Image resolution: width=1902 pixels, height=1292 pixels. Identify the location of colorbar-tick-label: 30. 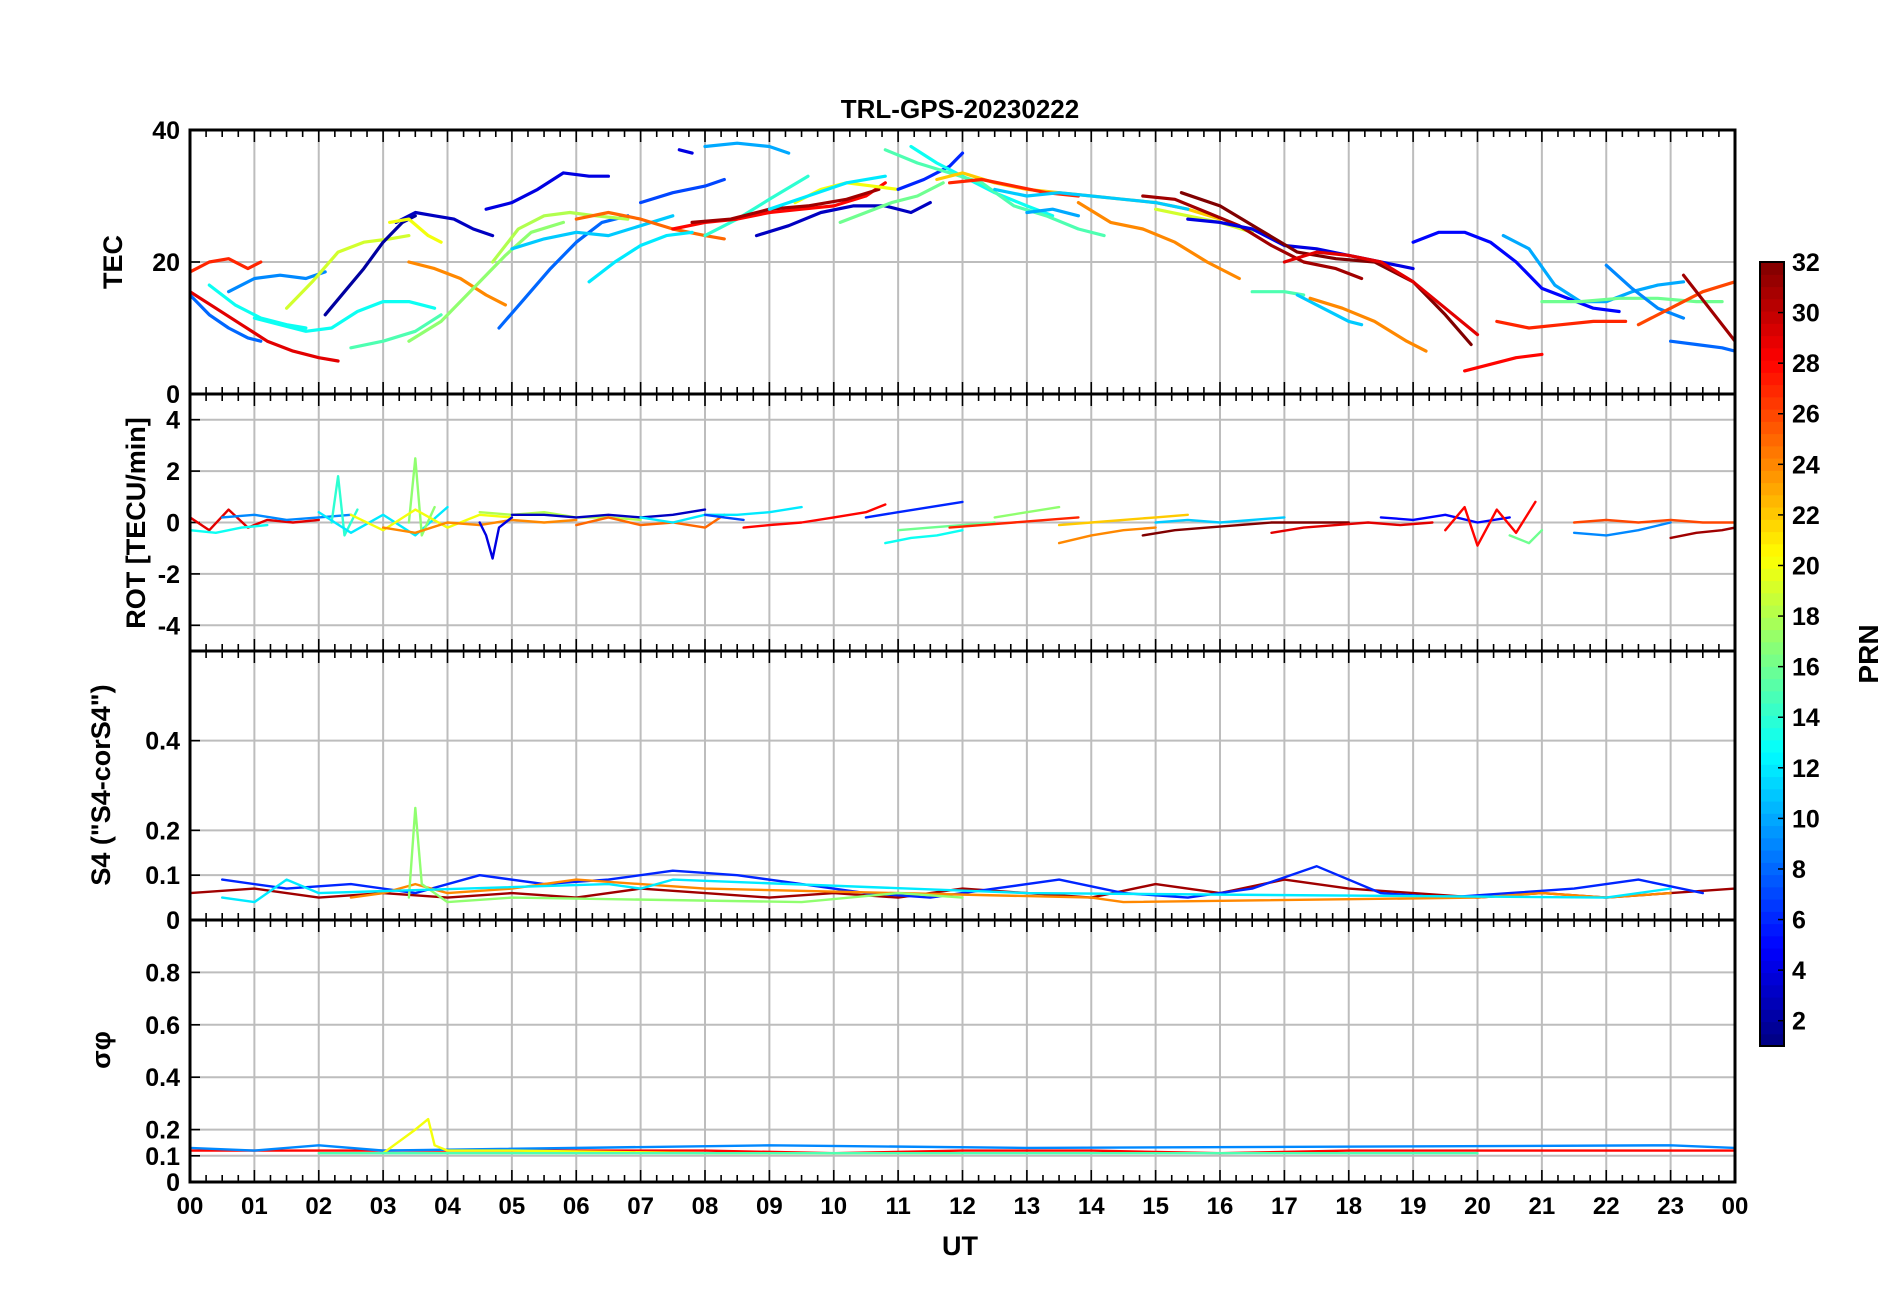
(1806, 314).